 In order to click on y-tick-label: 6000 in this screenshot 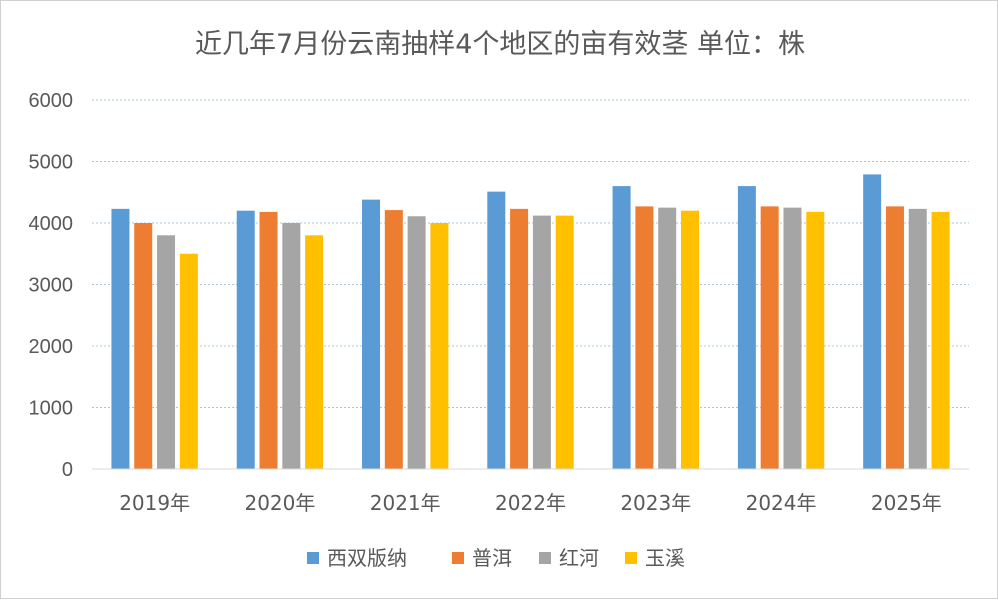, I will do `click(51, 101)`.